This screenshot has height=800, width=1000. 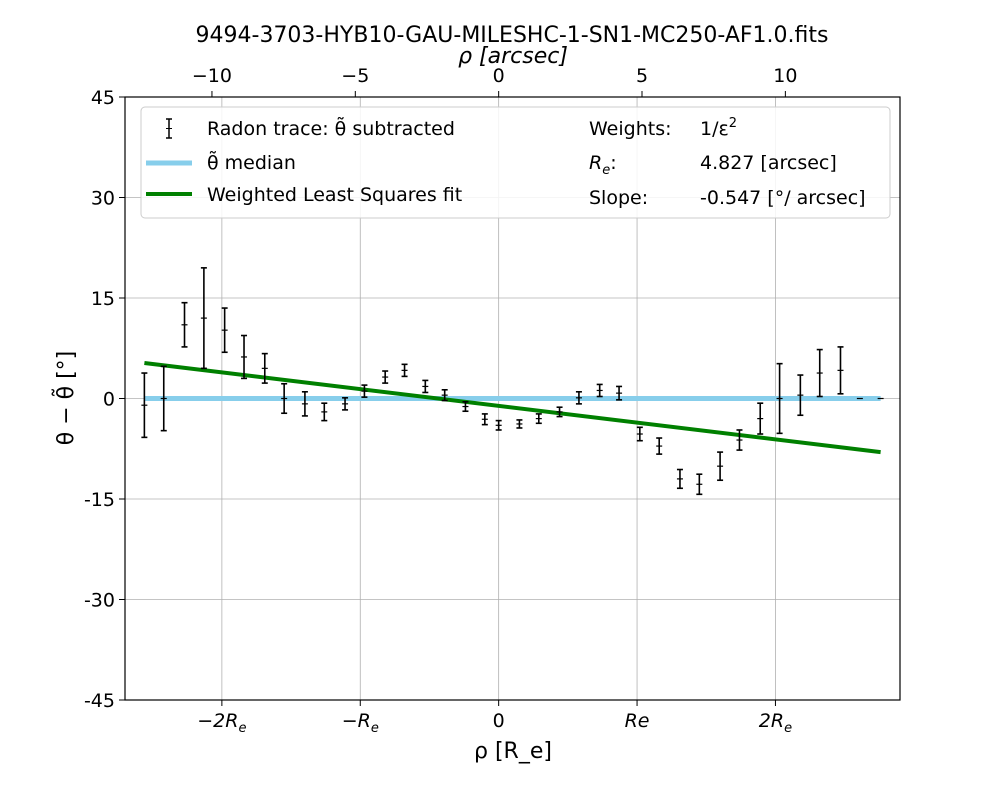 I want to click on re-label: Re:, so click(x=603, y=165).